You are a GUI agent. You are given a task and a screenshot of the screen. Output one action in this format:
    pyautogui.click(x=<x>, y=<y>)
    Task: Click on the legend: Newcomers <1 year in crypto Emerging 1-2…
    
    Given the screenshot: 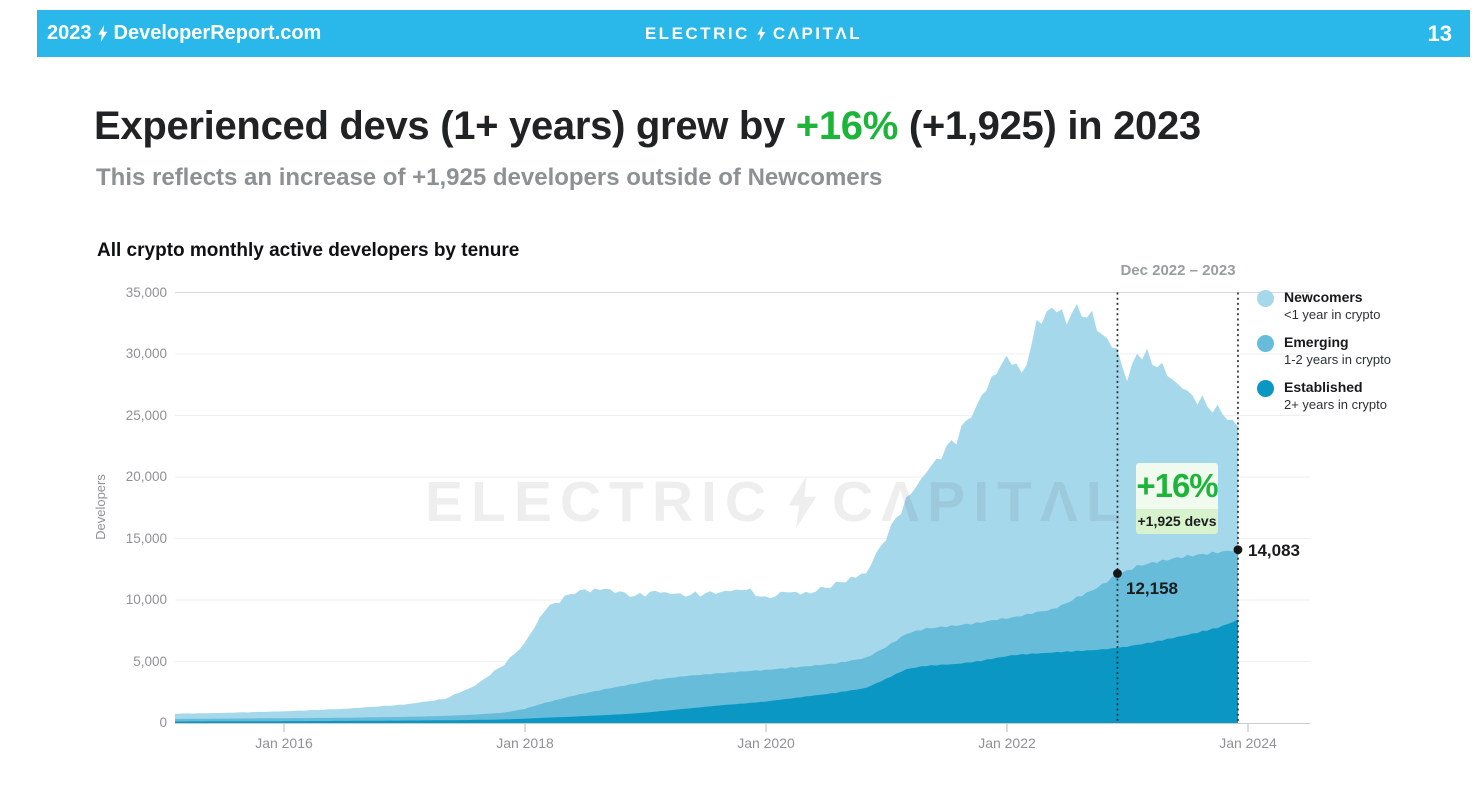 What is the action you would take?
    pyautogui.click(x=1324, y=356)
    